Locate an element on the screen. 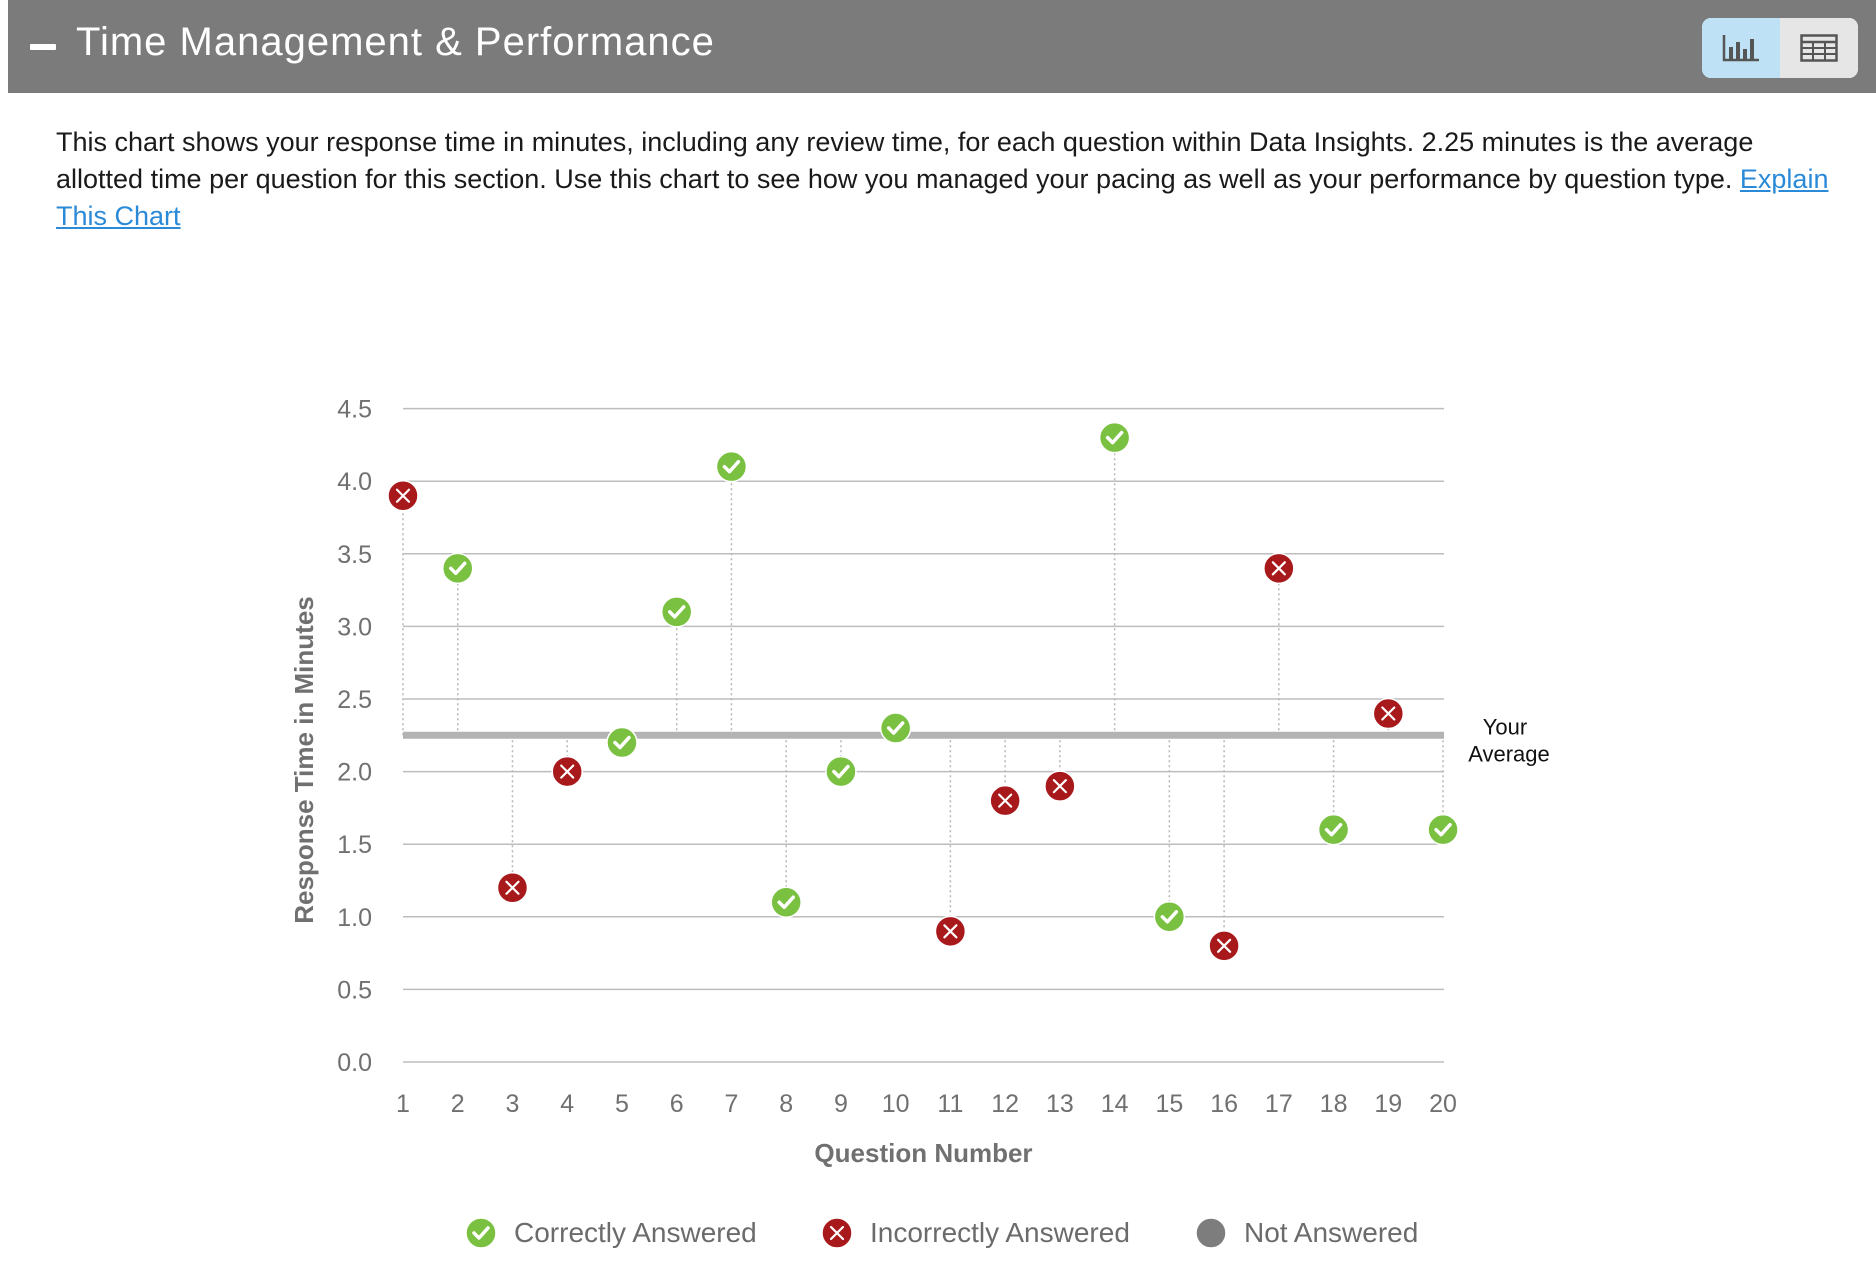 The image size is (1876, 1288). x-circle-icon is located at coordinates (837, 1233).